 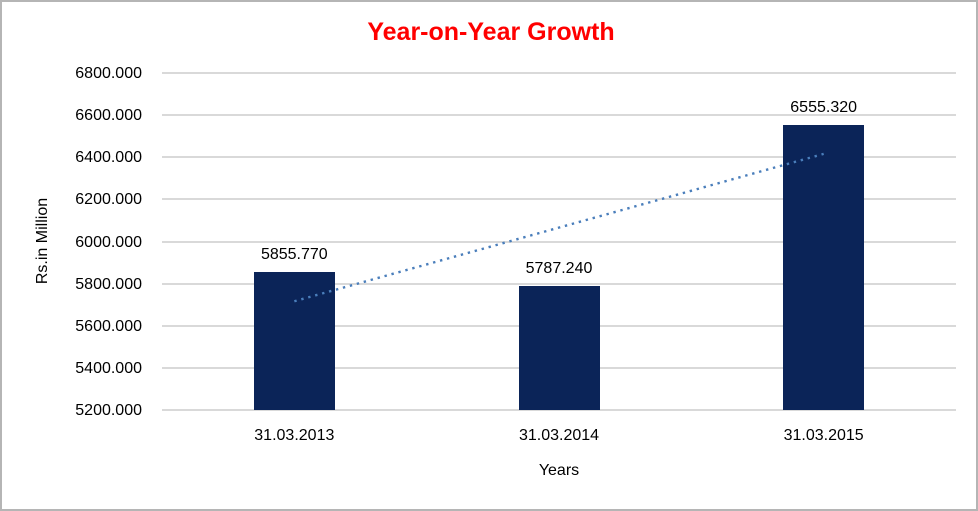 I want to click on y-tick-label: 5200.000, so click(x=108, y=410).